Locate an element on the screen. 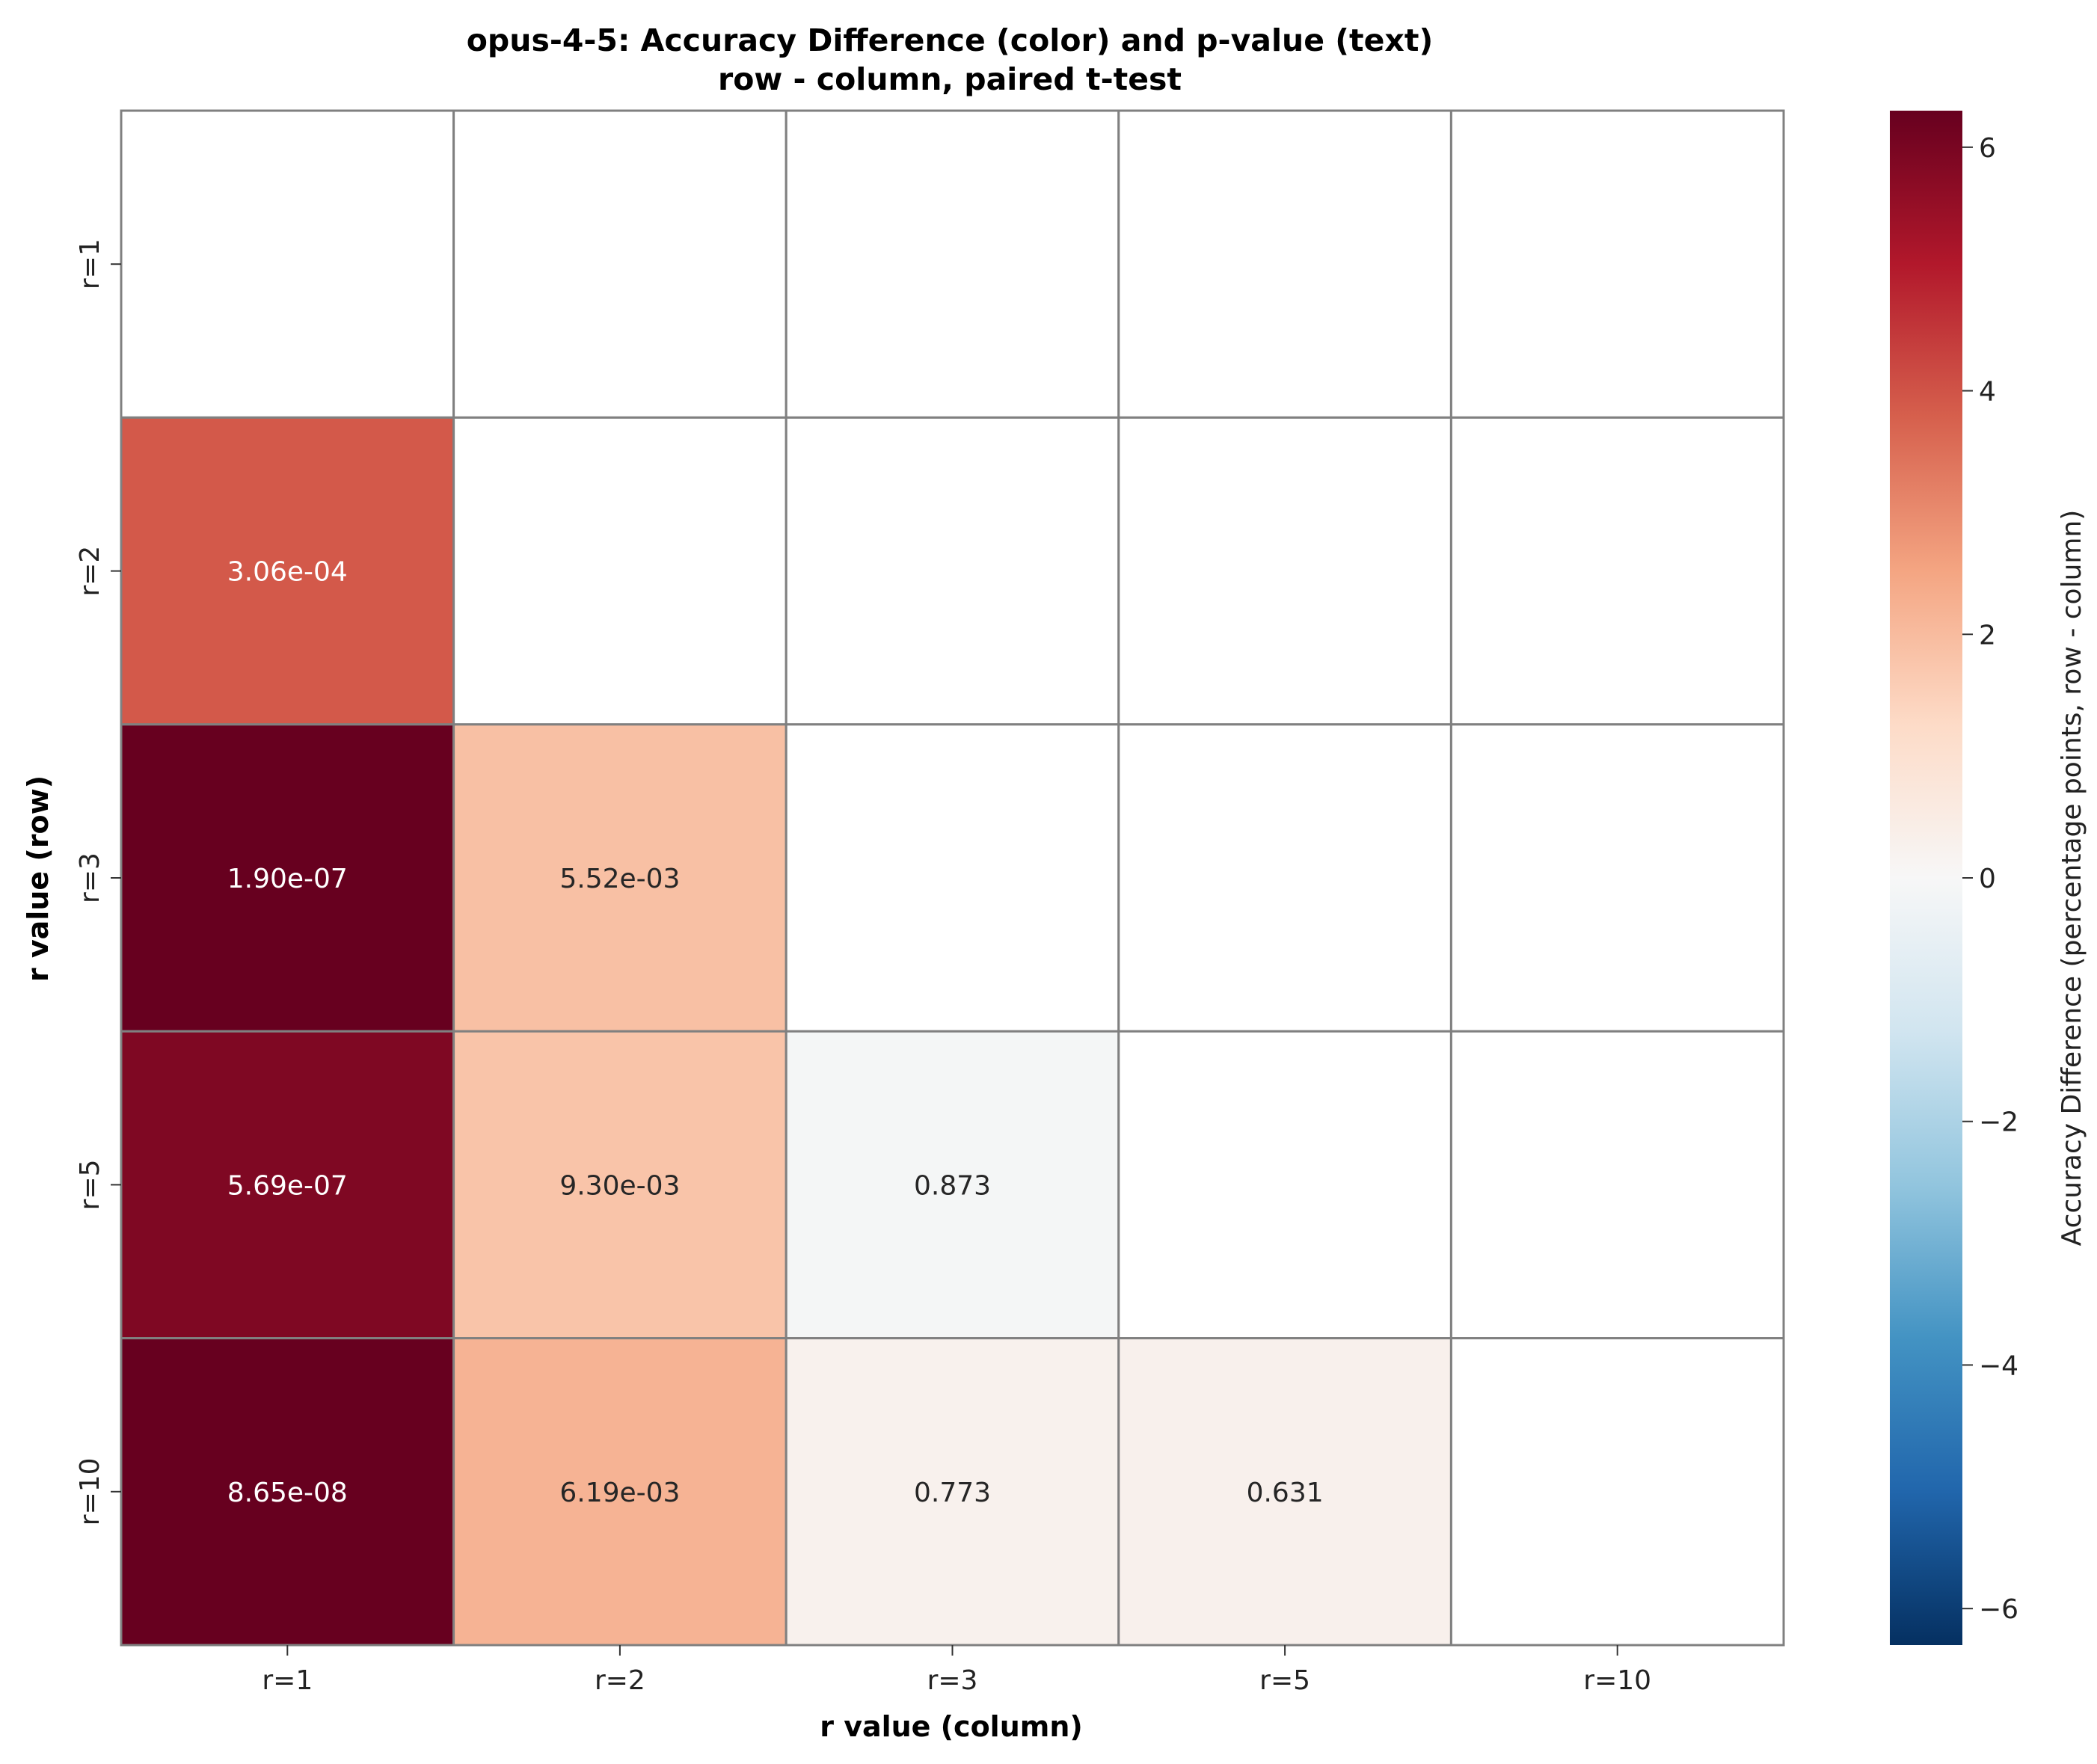  cell-p-value: 0.631 is located at coordinates (1286, 1493).